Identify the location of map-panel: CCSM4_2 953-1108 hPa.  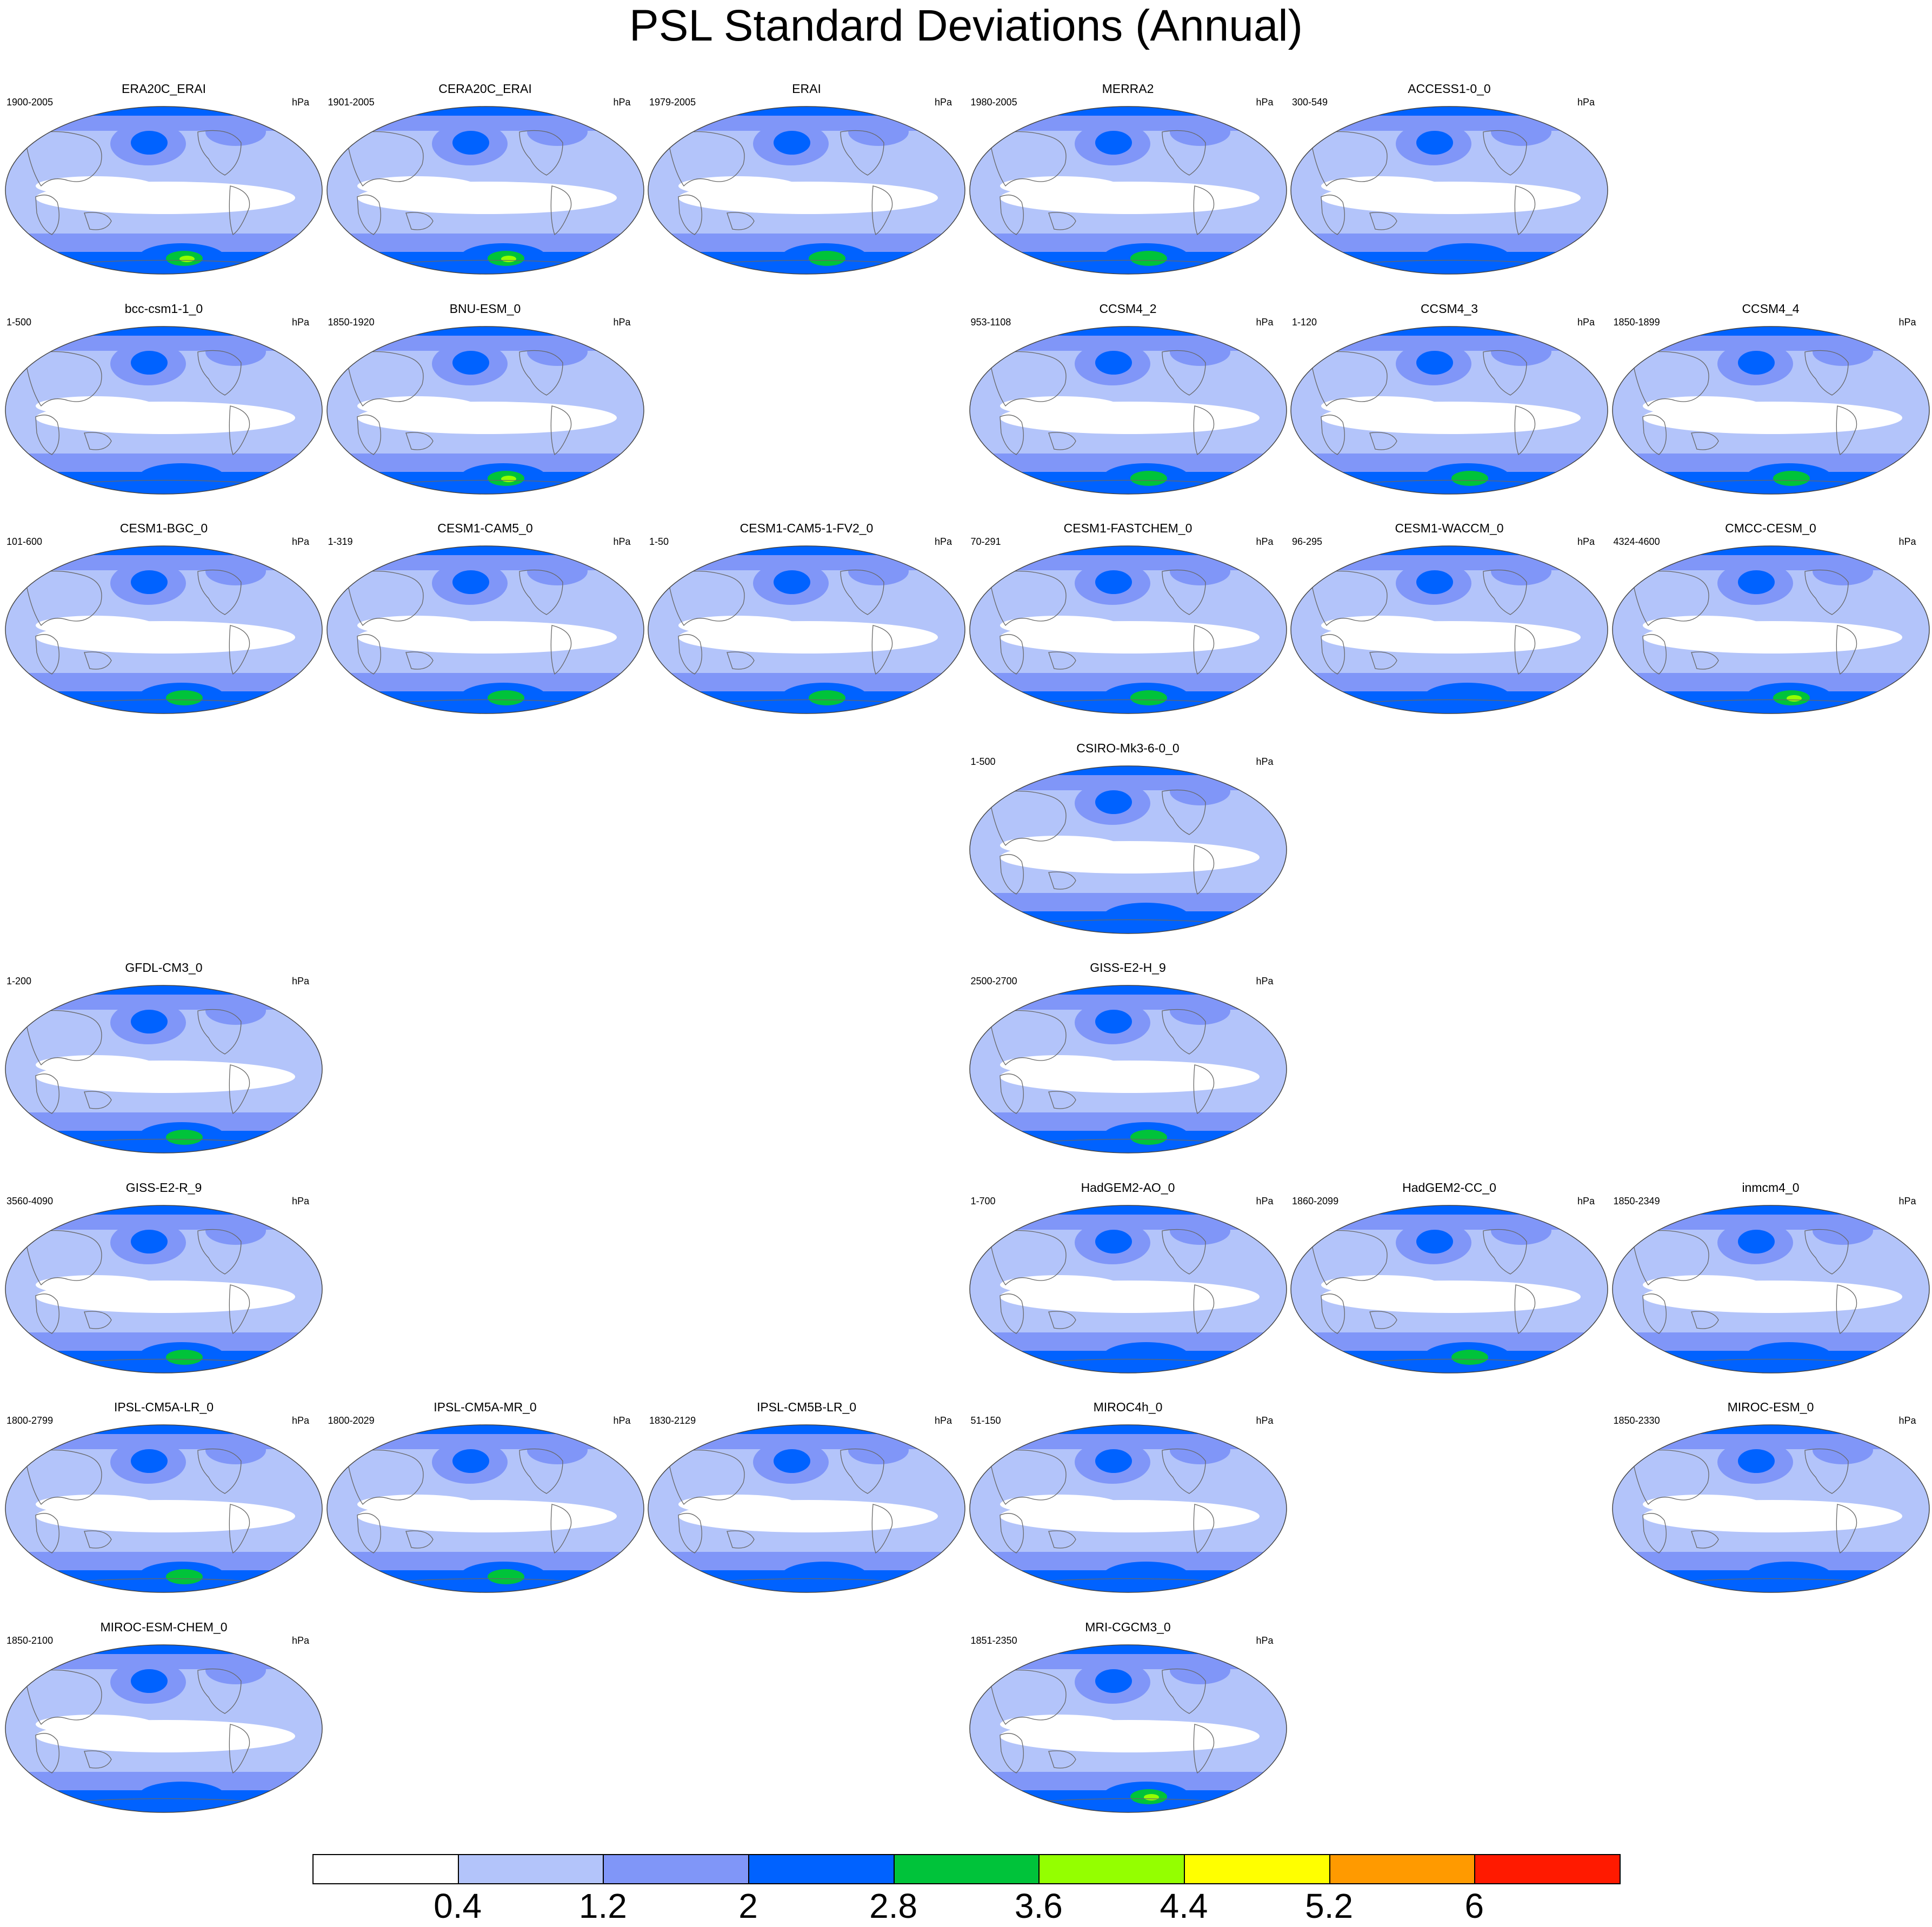
(1128, 399).